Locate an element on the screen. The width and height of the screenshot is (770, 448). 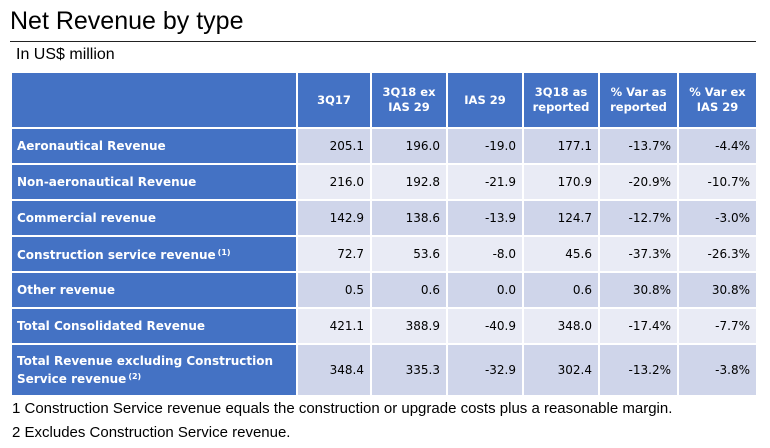
cell-value: 196.0 is located at coordinates (409, 146).